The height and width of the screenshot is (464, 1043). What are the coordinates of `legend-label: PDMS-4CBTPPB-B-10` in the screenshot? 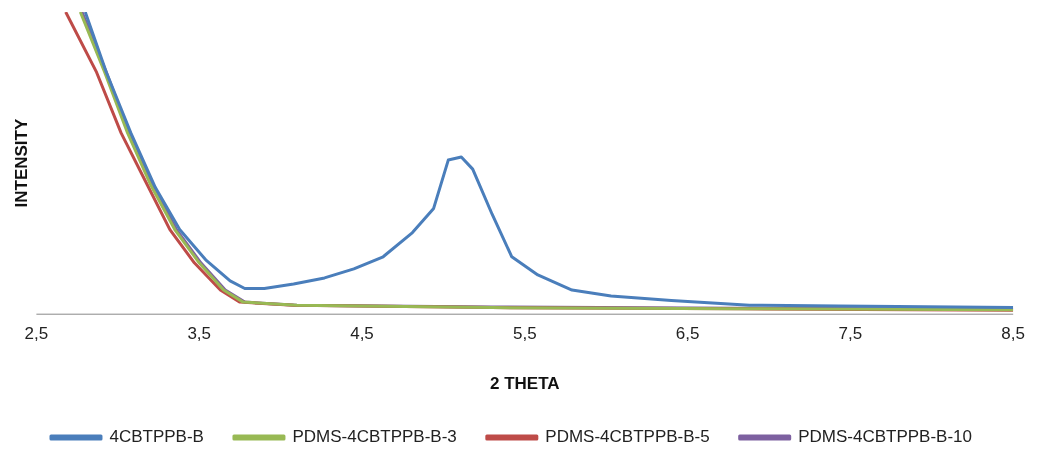 It's located at (885, 437).